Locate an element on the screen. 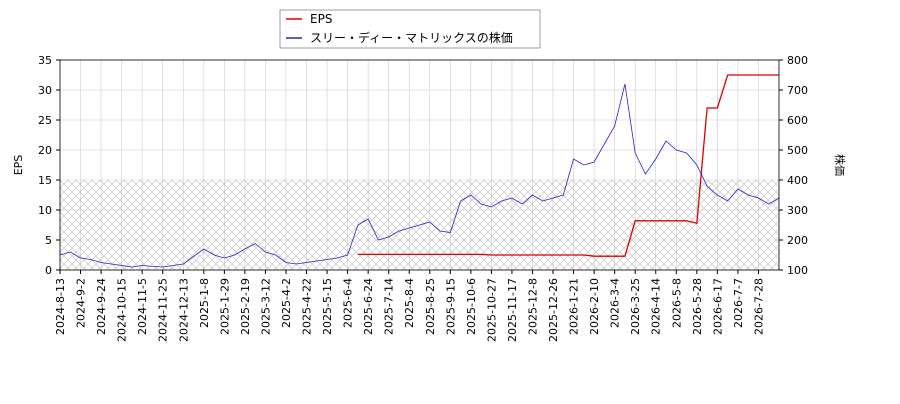 The height and width of the screenshot is (404, 900). y-tick-label: 10 is located at coordinates (45, 210).